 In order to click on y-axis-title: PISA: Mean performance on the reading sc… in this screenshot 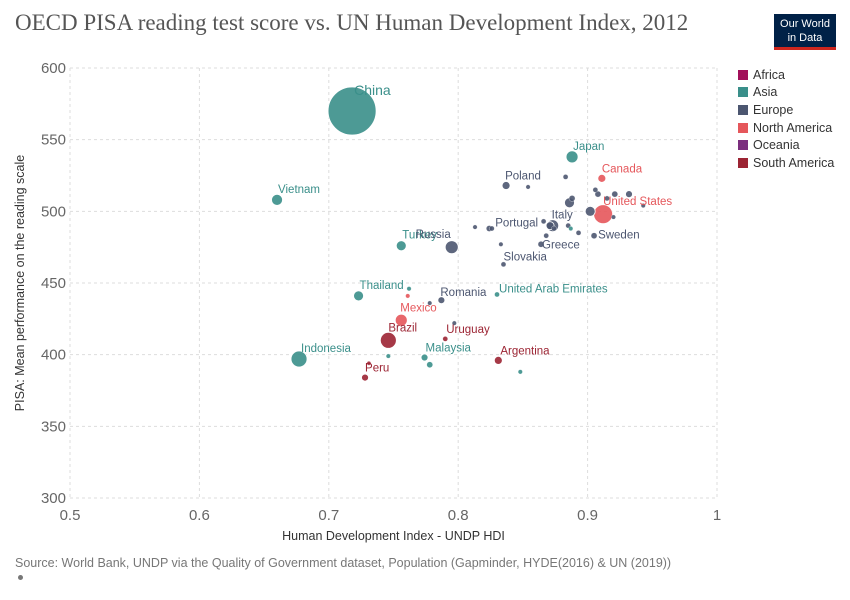, I will do `click(20, 283)`.